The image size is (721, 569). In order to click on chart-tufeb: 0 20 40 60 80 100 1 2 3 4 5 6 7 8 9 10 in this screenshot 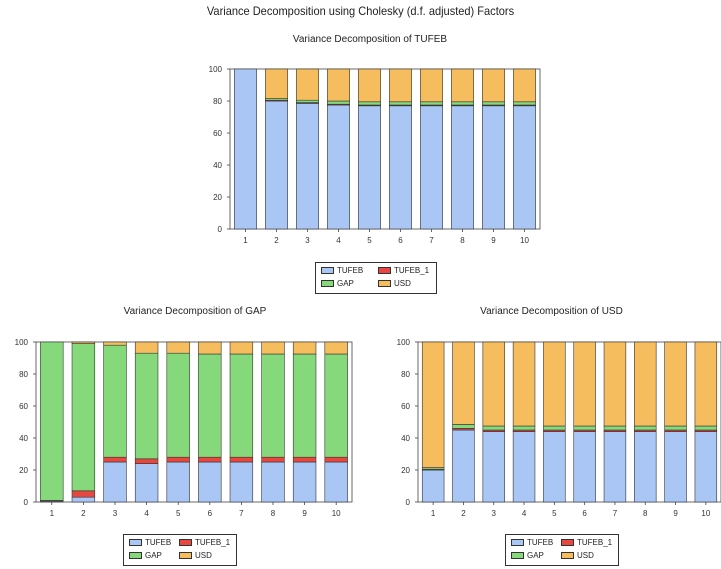, I will do `click(375, 155)`.